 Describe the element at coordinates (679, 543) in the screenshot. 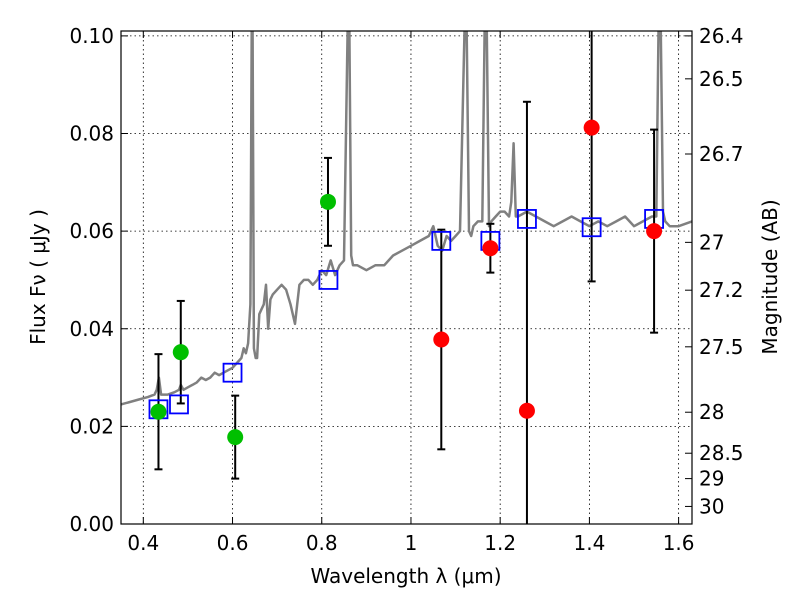

I see `x-tick-label: 1.6` at that location.